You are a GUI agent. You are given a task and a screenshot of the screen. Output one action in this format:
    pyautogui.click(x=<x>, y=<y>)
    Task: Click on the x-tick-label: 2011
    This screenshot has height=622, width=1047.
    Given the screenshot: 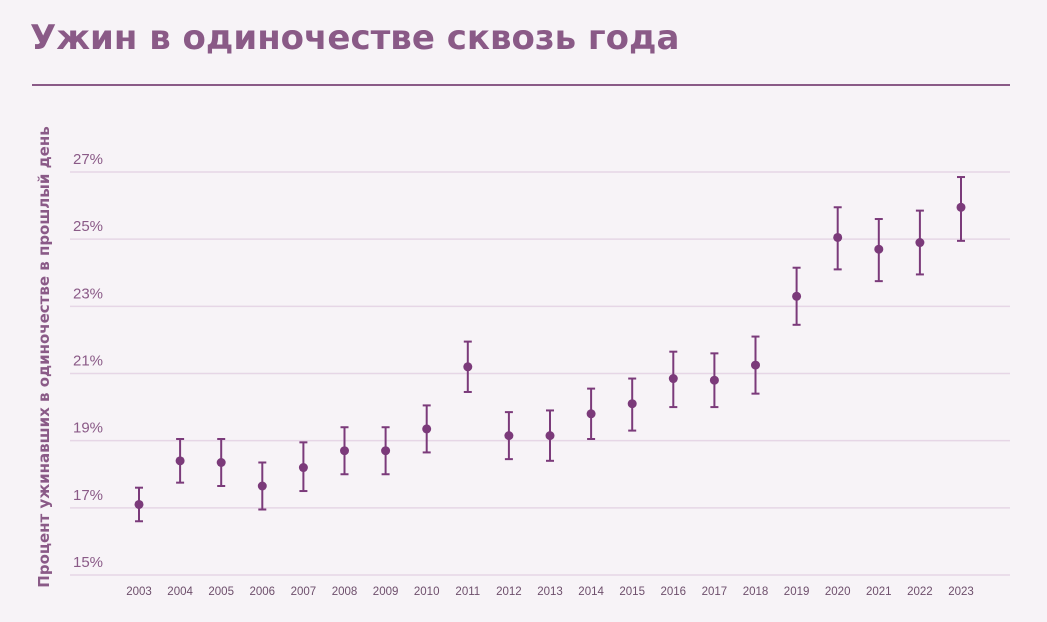 What is the action you would take?
    pyautogui.click(x=467, y=592)
    